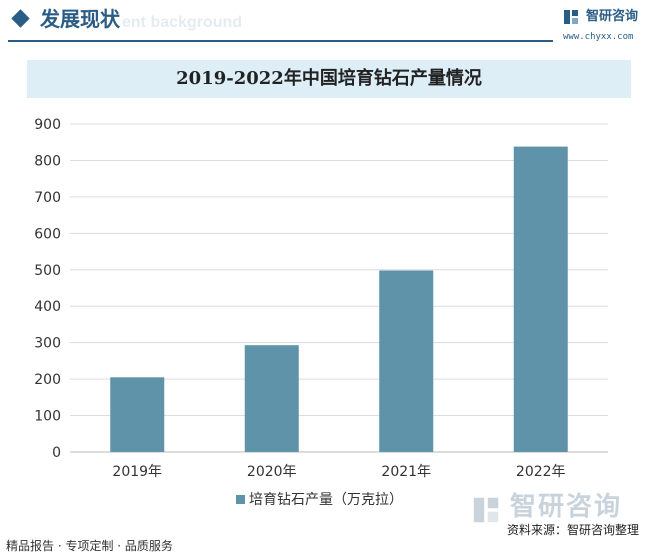 This screenshot has height=558, width=655. I want to click on y-tick-label: 300, so click(47, 344).